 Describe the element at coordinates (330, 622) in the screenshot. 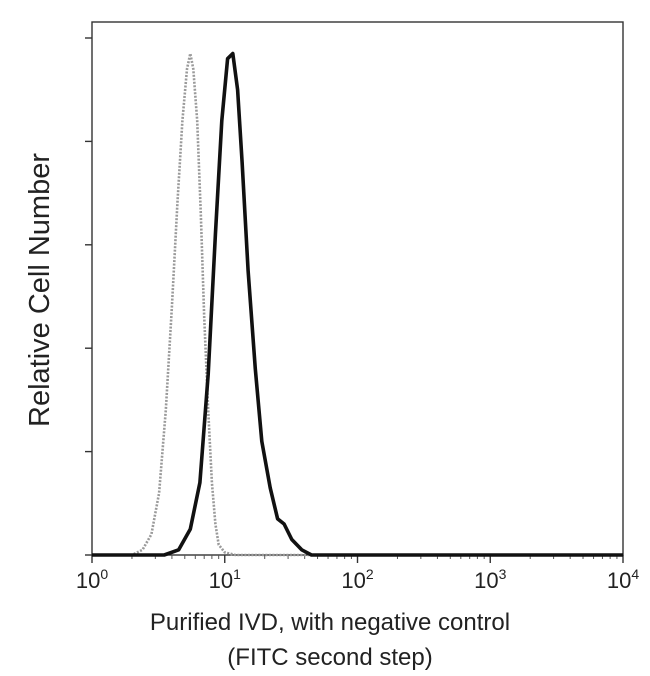

I see `x-axis-label-line1: Purified IVD, with negative control` at that location.